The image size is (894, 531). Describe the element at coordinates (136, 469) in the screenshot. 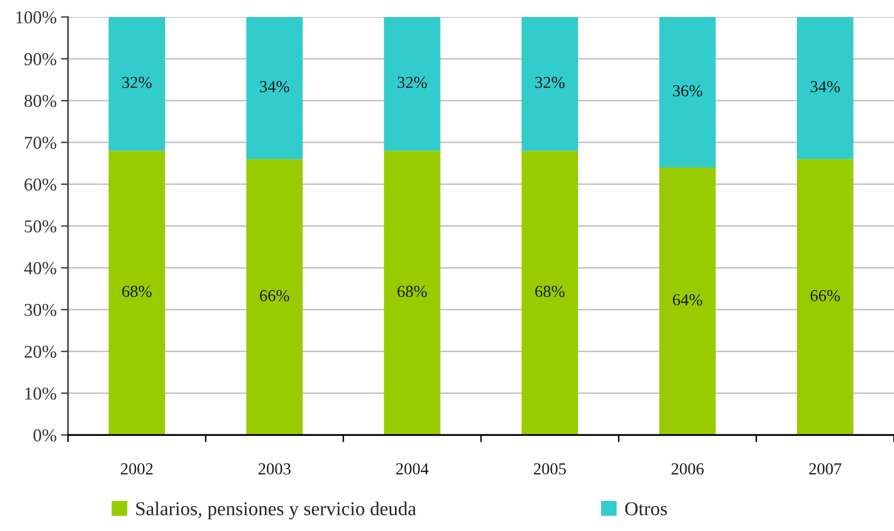

I see `x-tick-label: 2002` at that location.